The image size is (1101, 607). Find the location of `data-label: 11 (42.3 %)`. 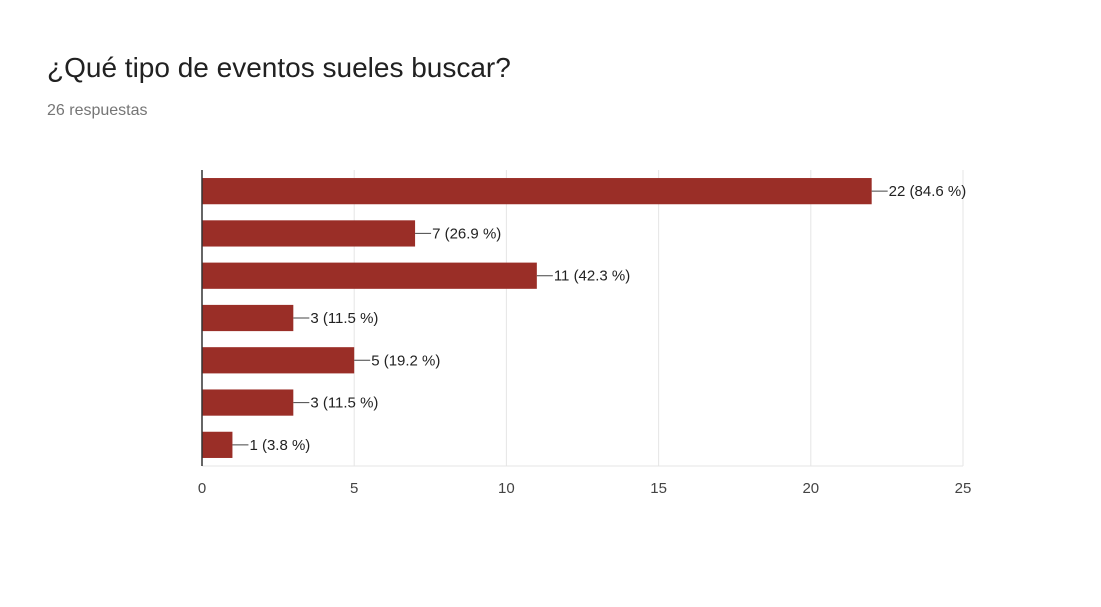

data-label: 11 (42.3 %) is located at coordinates (592, 276).